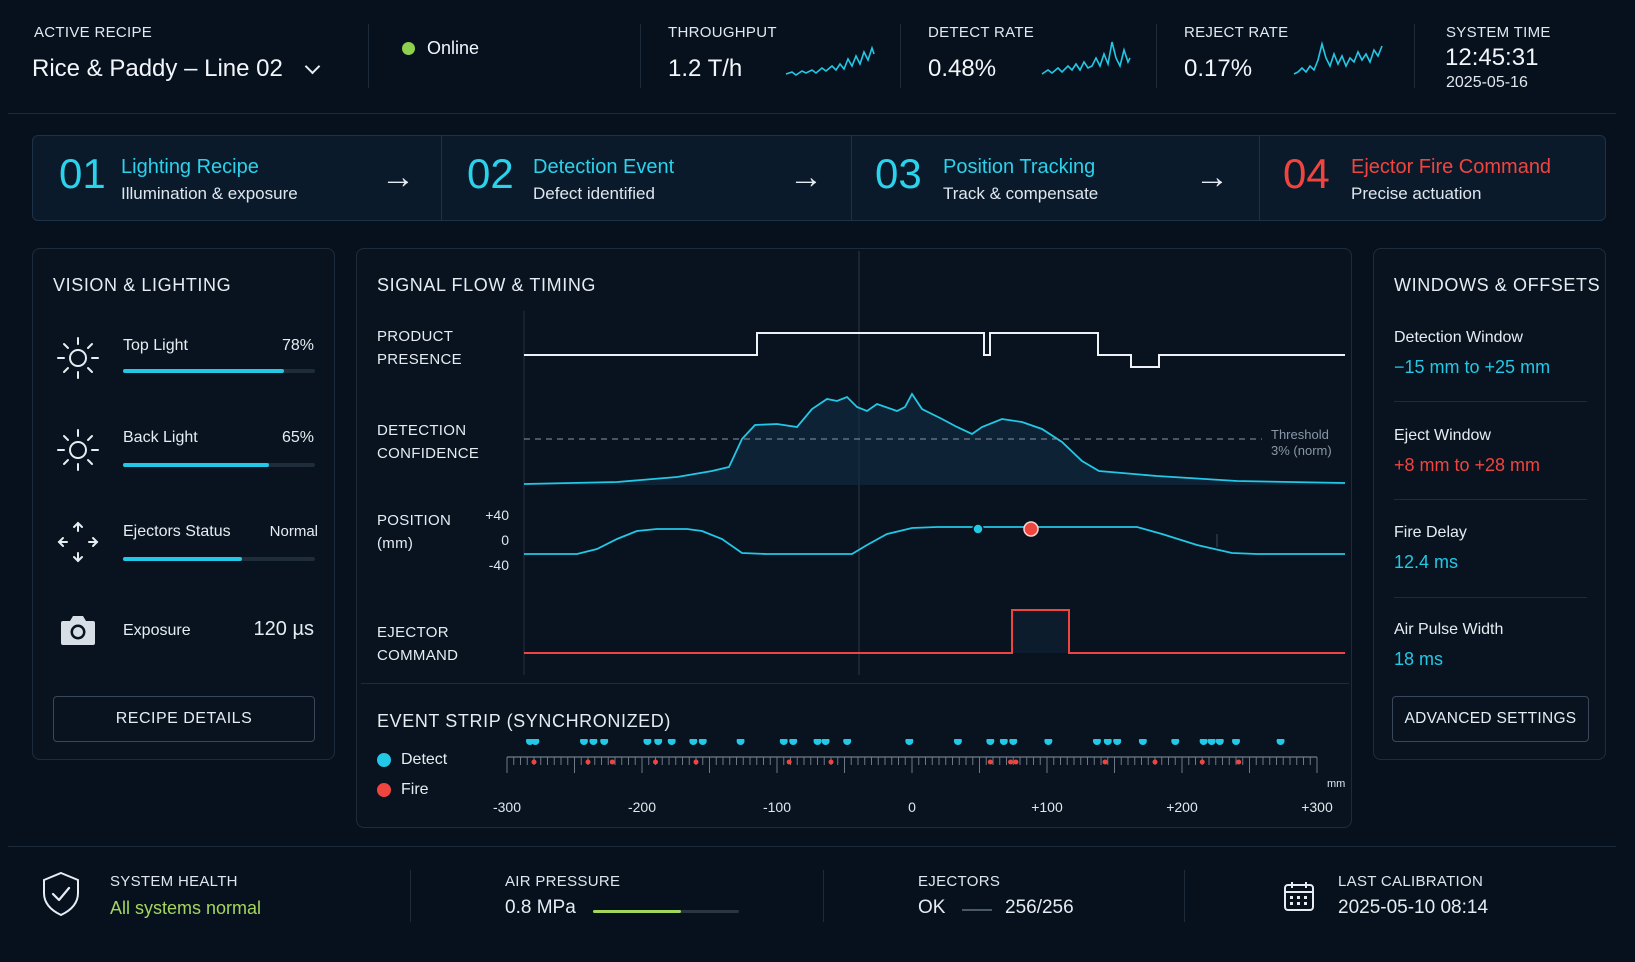 The height and width of the screenshot is (962, 1635). Describe the element at coordinates (186, 908) in the screenshot. I see `system-health-value: All systems normal` at that location.